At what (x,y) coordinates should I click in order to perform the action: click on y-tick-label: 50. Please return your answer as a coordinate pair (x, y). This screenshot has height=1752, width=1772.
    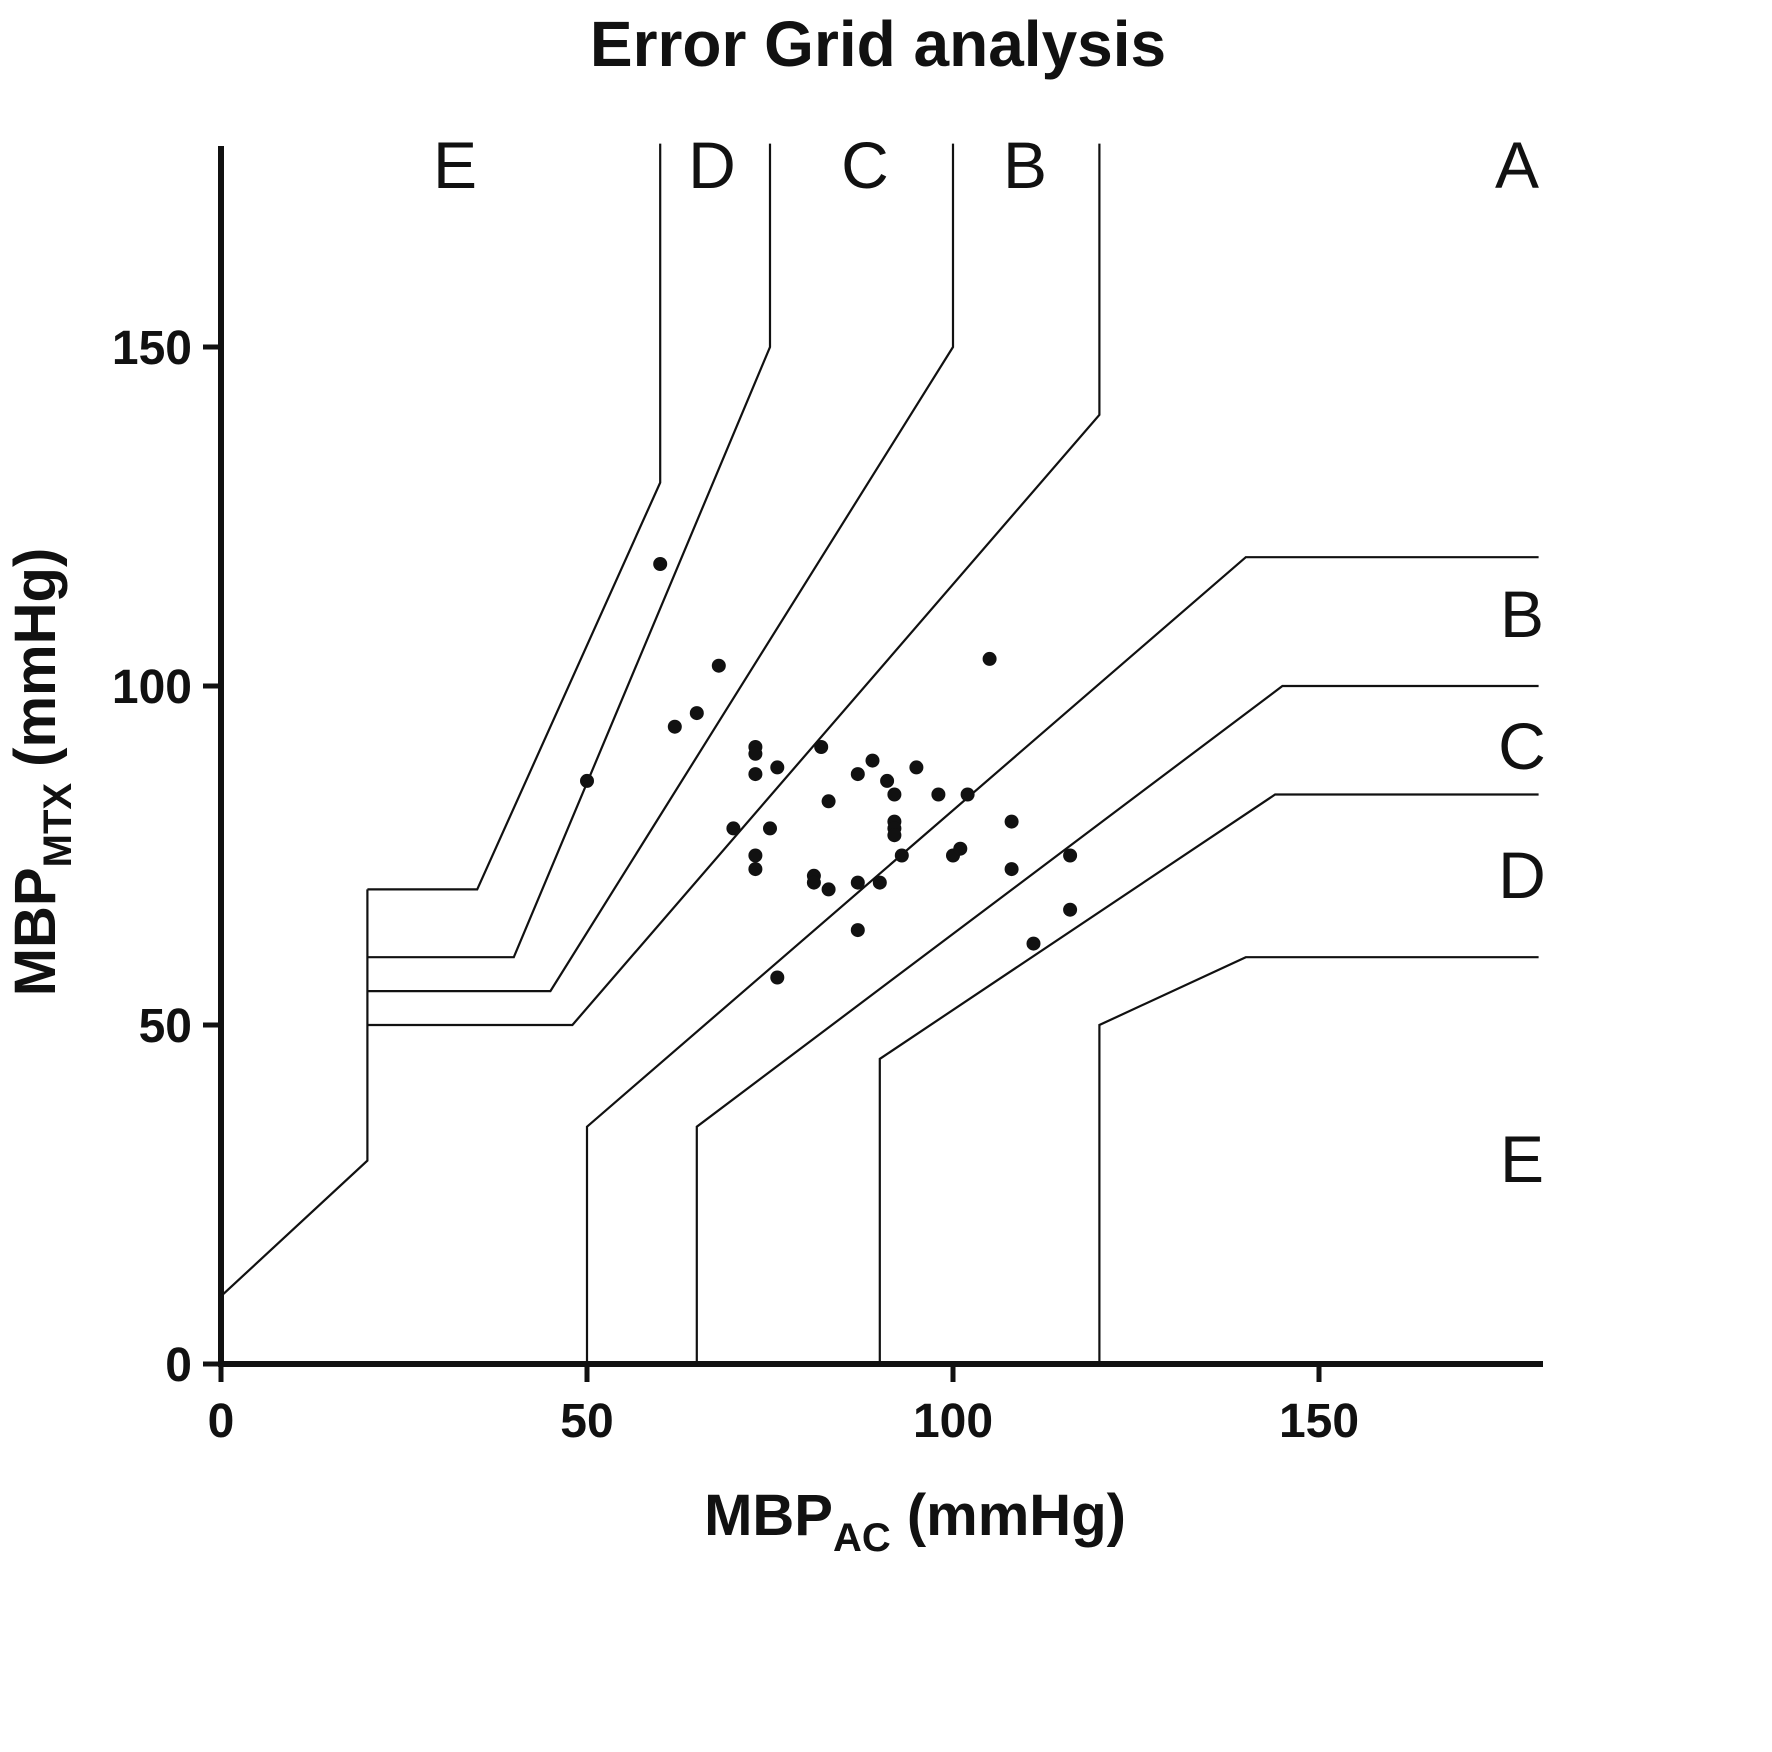
    Looking at the image, I should click on (165, 1026).